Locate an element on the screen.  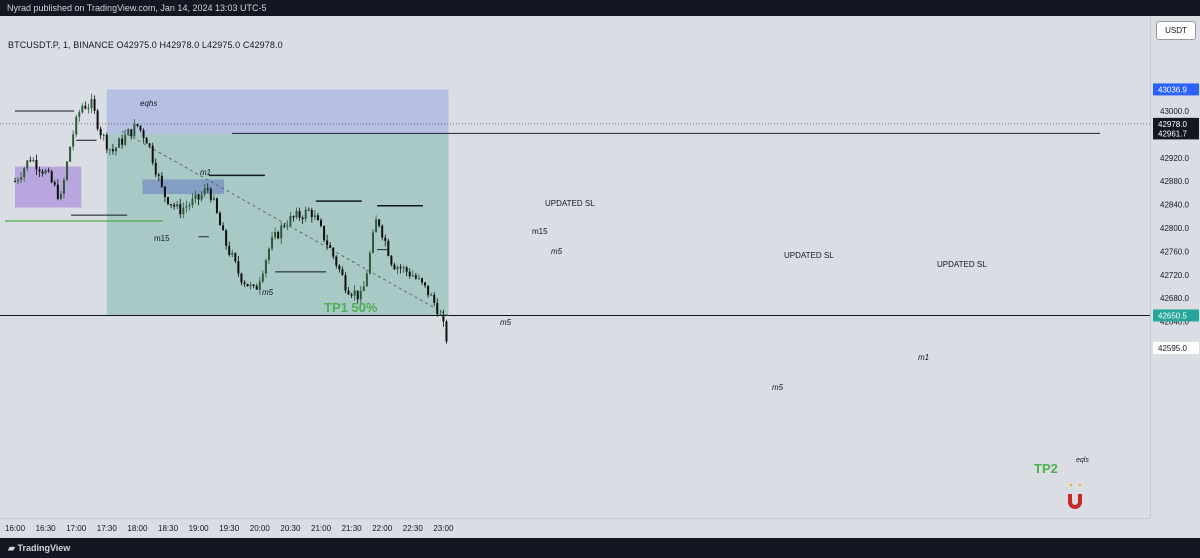
m15-zone is located at coordinates (183, 187).